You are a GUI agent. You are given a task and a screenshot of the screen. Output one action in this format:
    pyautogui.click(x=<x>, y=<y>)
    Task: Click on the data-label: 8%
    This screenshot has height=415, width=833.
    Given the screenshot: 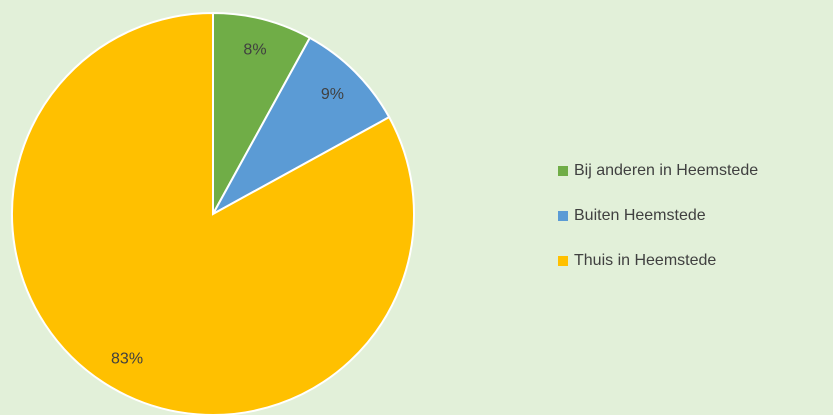 What is the action you would take?
    pyautogui.click(x=254, y=50)
    